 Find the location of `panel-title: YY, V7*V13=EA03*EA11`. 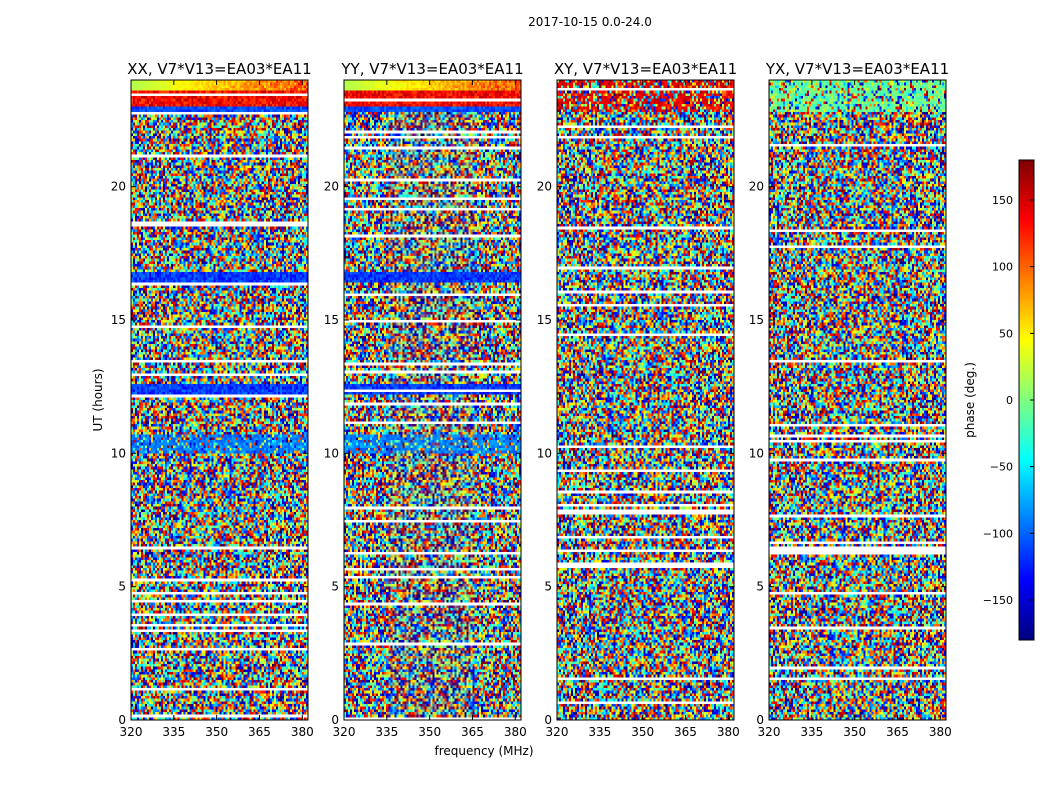

panel-title: YY, V7*V13=EA03*EA11 is located at coordinates (431, 69).